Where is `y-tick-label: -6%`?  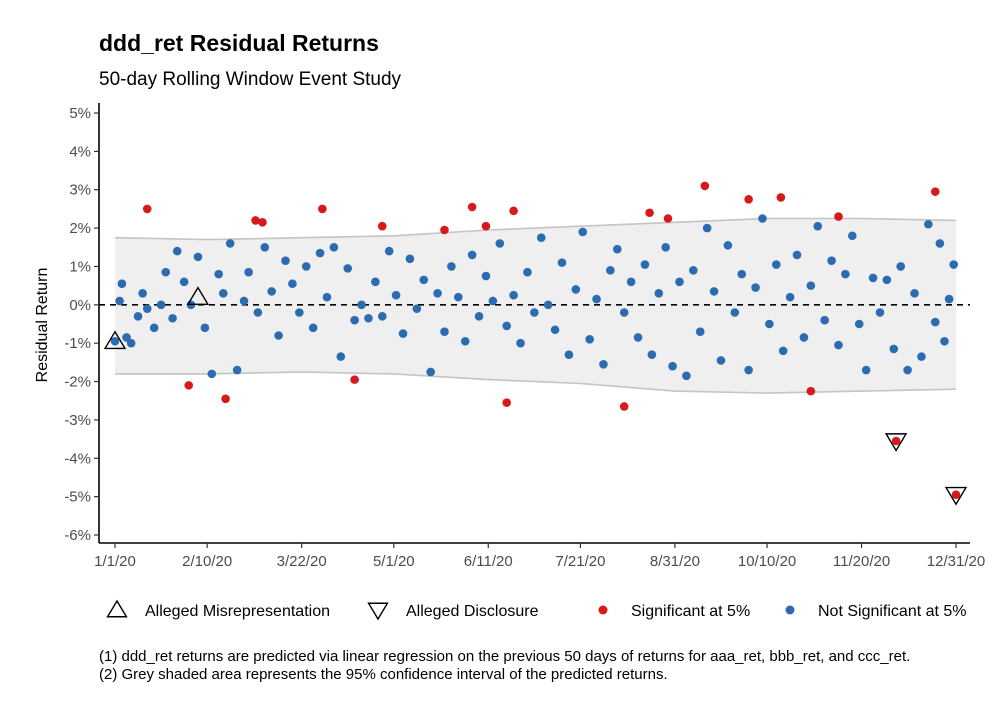
y-tick-label: -6% is located at coordinates (77, 535).